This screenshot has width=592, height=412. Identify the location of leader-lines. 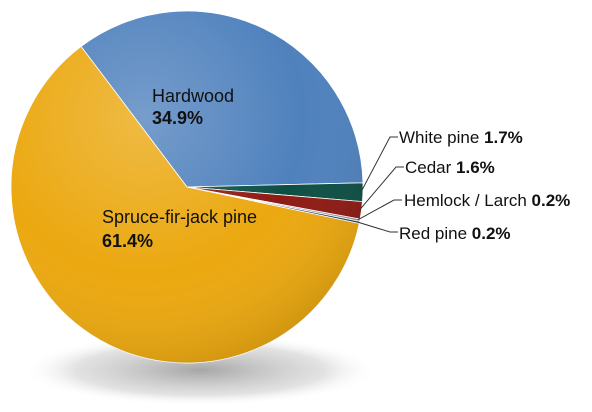
(380, 184).